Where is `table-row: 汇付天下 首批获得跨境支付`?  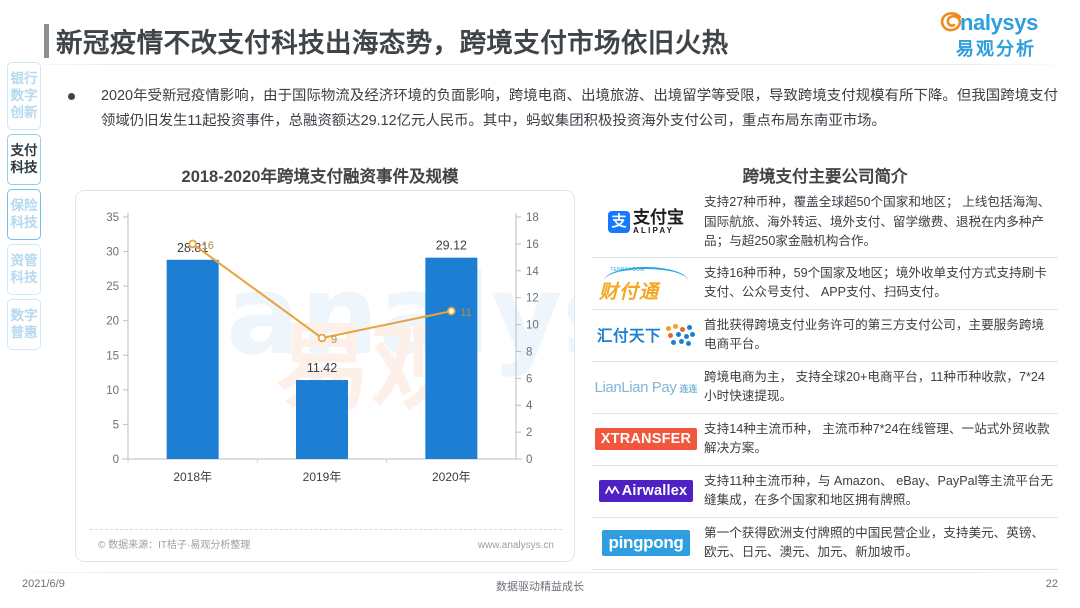
table-row: 汇付天下 首批获得跨境支付 is located at coordinates (825, 336).